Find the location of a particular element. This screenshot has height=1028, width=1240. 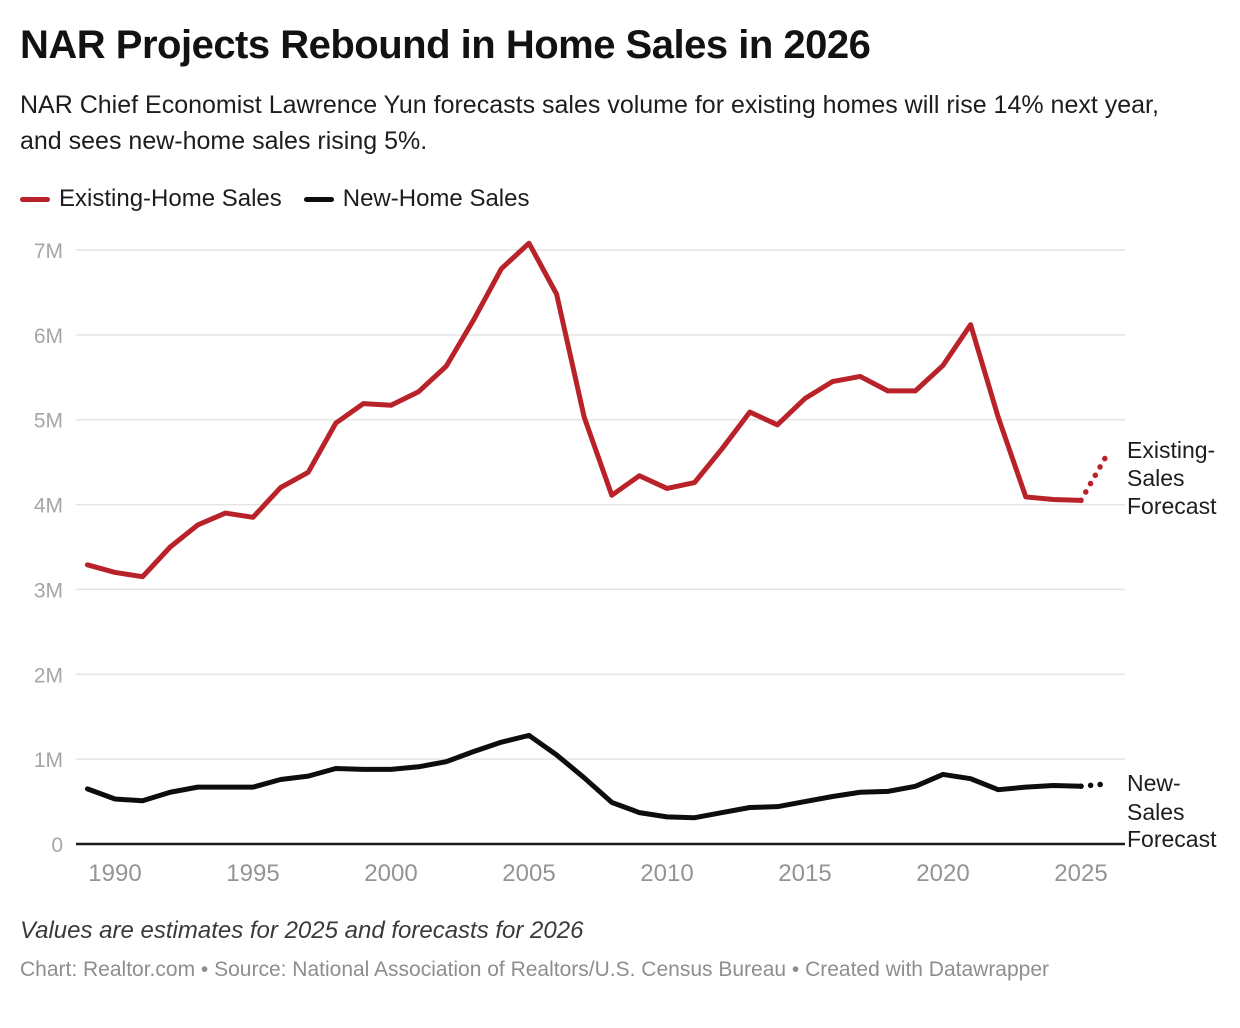

y-axis-tick-label: 4M is located at coordinates (48, 506).